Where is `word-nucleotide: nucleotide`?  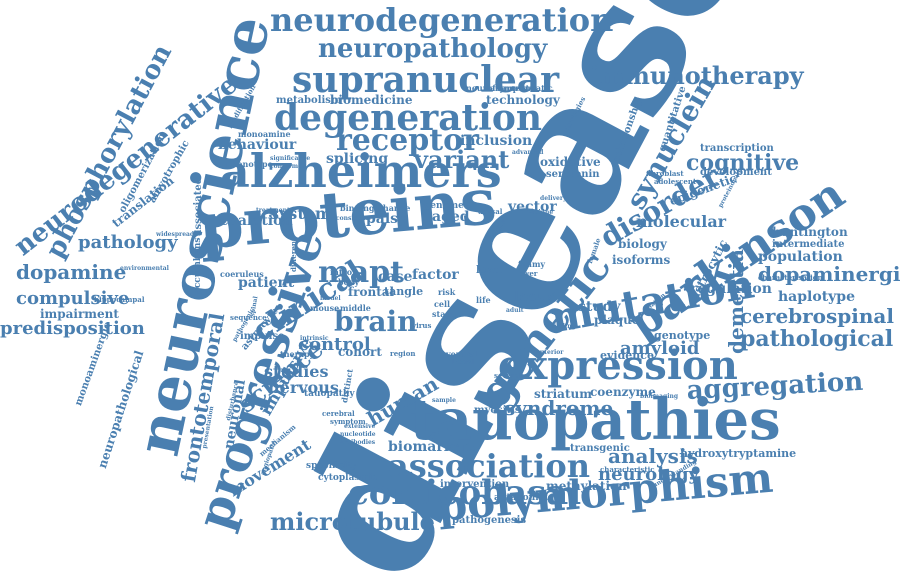 word-nucleotide: nucleotide is located at coordinates (358, 434).